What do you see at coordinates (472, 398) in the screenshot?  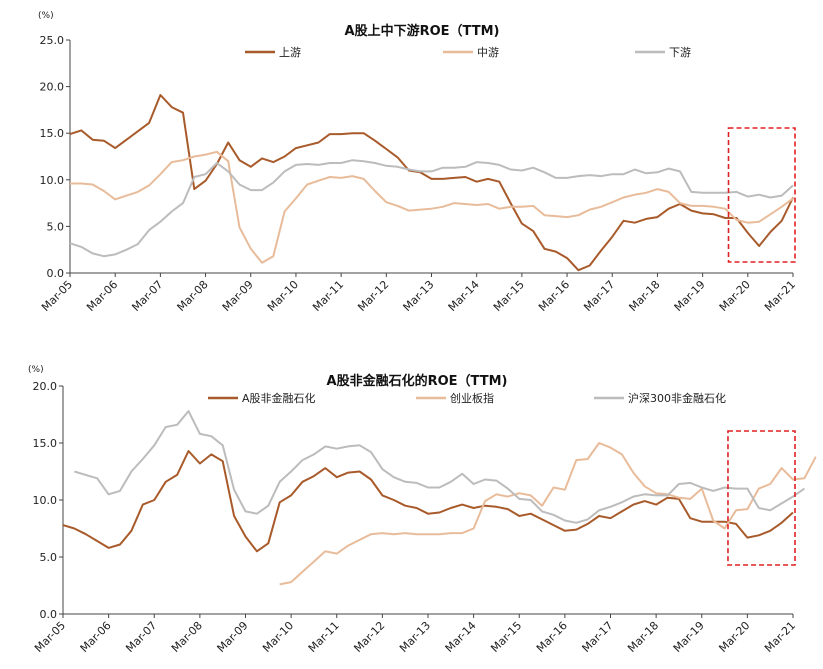 I see `chart2-legend-chinext: 创业板指` at bounding box center [472, 398].